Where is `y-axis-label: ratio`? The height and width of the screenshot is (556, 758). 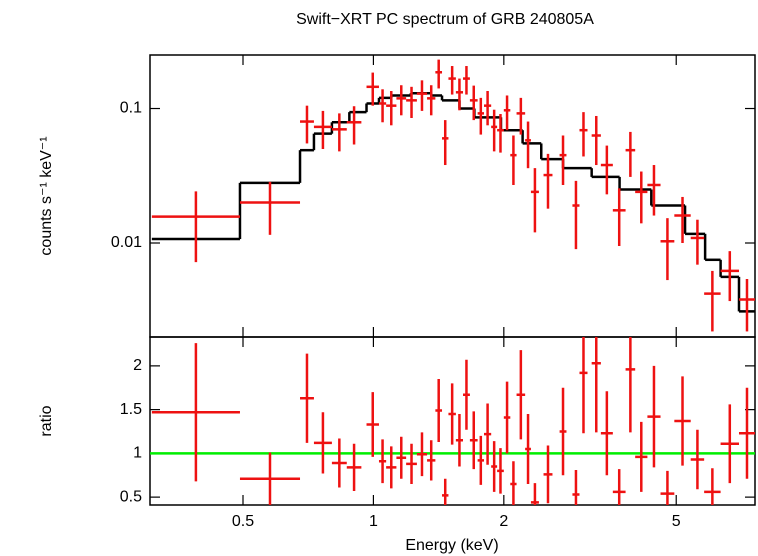
y-axis-label: ratio is located at coordinates (46, 420).